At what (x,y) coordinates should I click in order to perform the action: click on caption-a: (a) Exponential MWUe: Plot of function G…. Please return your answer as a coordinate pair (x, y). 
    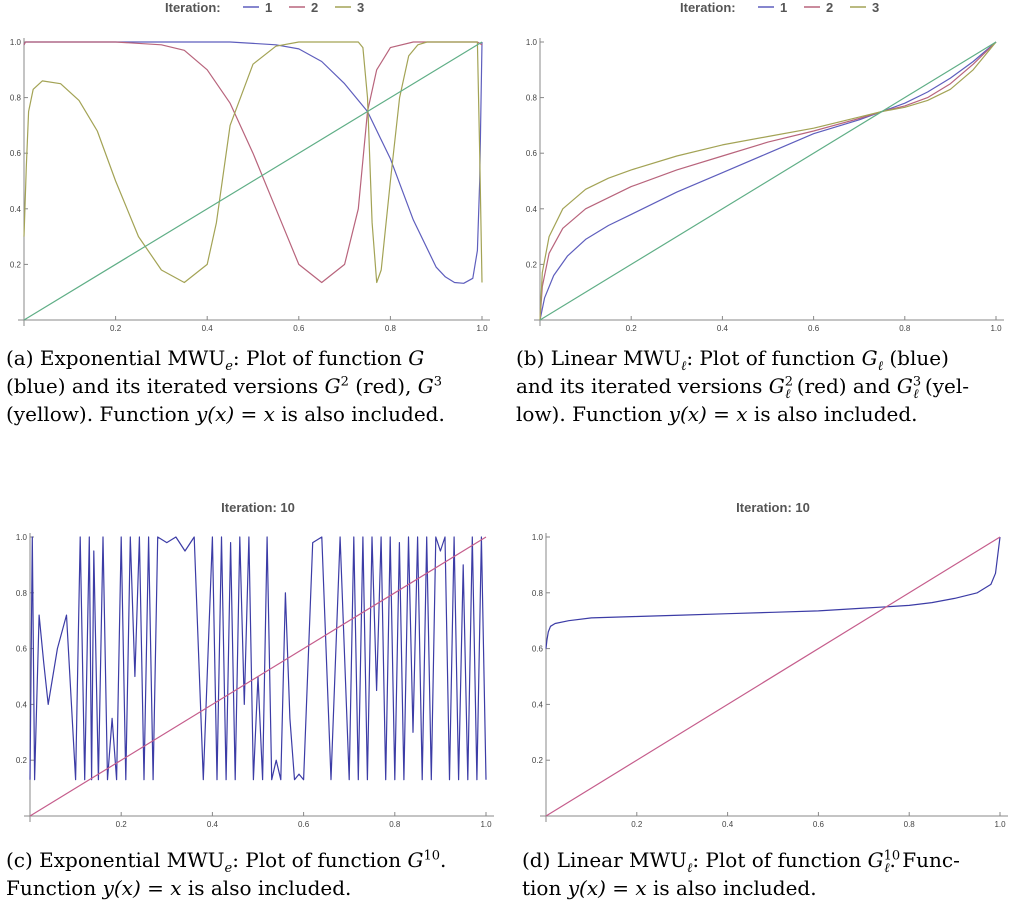
    Looking at the image, I should click on (225, 386).